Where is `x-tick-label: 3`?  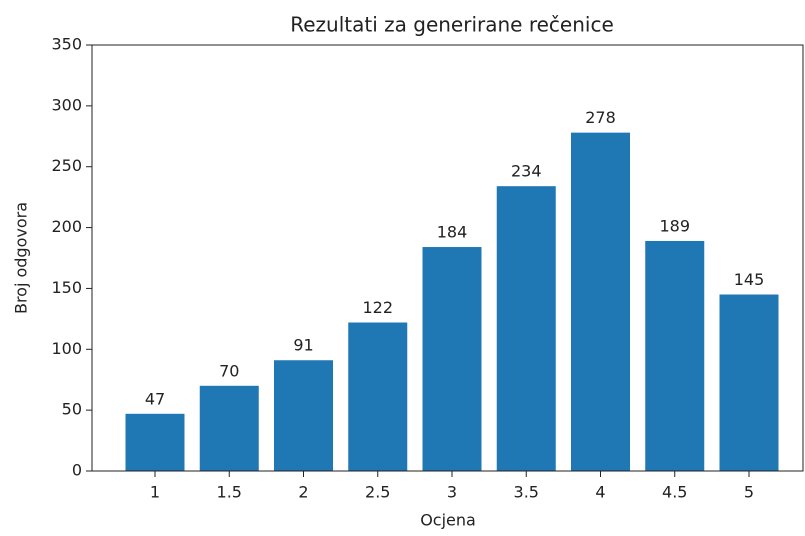 x-tick-label: 3 is located at coordinates (452, 492).